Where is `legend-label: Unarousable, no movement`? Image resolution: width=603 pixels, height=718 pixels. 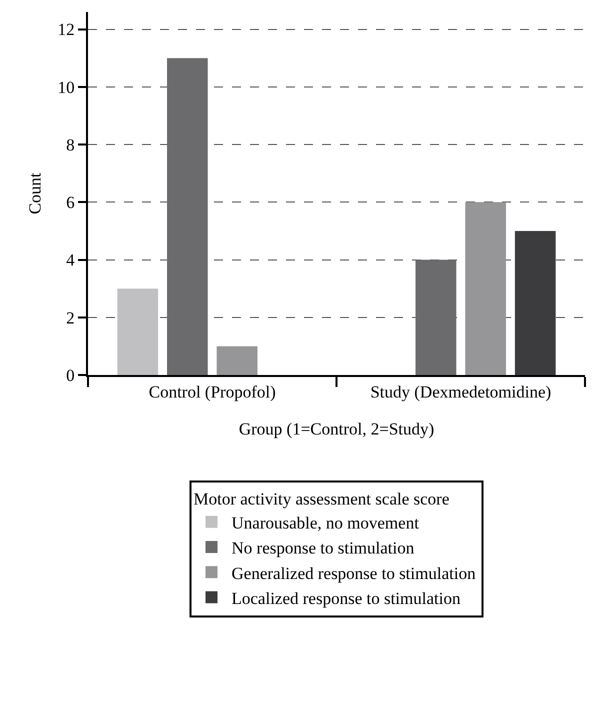
legend-label: Unarousable, no movement is located at coordinates (326, 523).